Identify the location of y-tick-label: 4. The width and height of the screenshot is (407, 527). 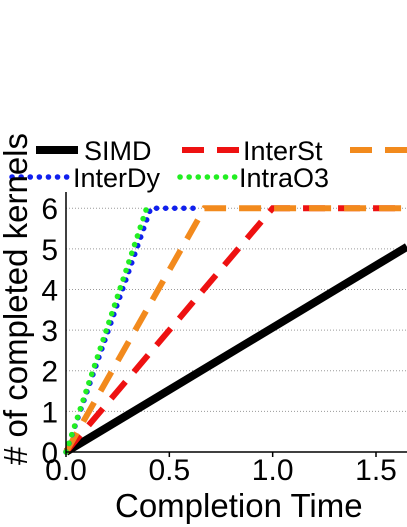
(49, 290).